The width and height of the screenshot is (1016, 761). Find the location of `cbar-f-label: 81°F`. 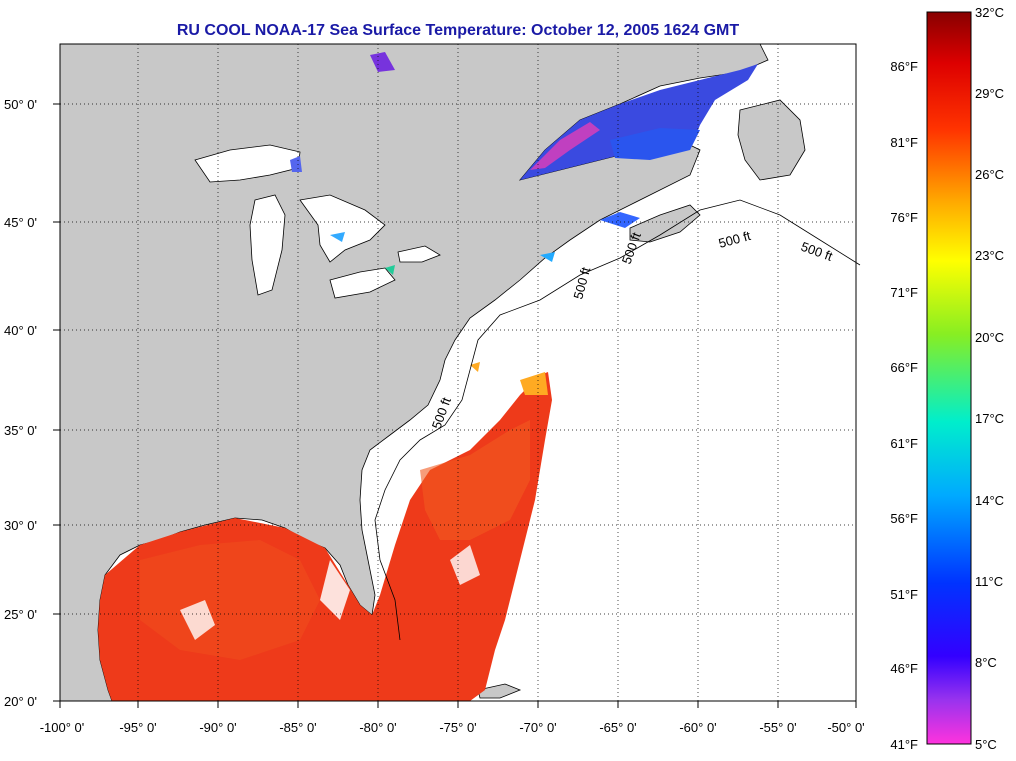

cbar-f-label: 81°F is located at coordinates (904, 142).